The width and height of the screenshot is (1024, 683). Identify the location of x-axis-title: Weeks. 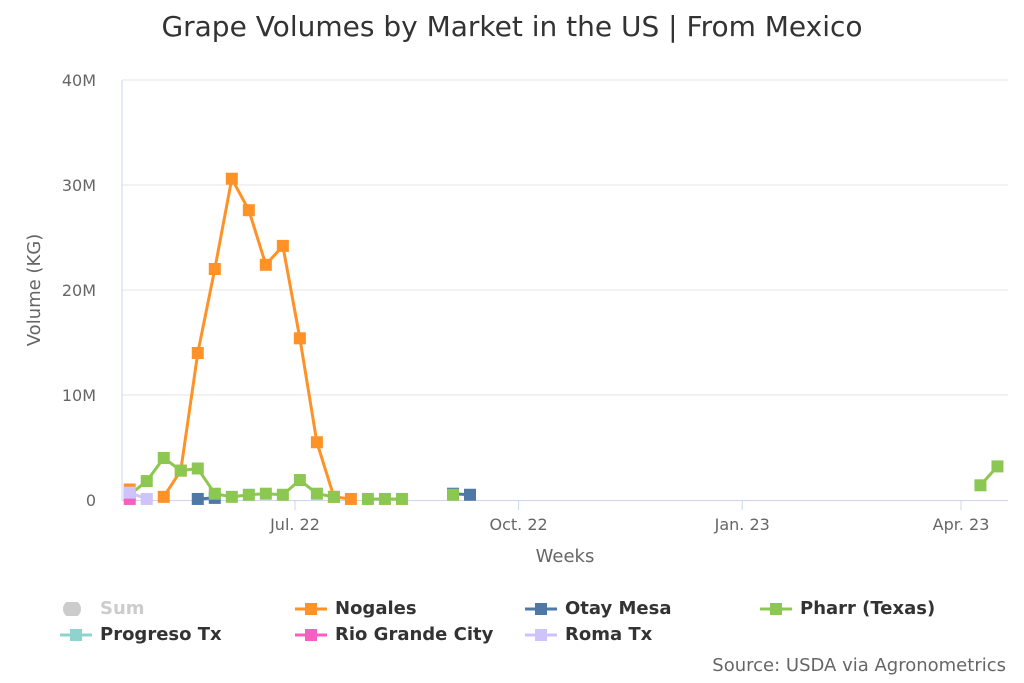
(565, 556).